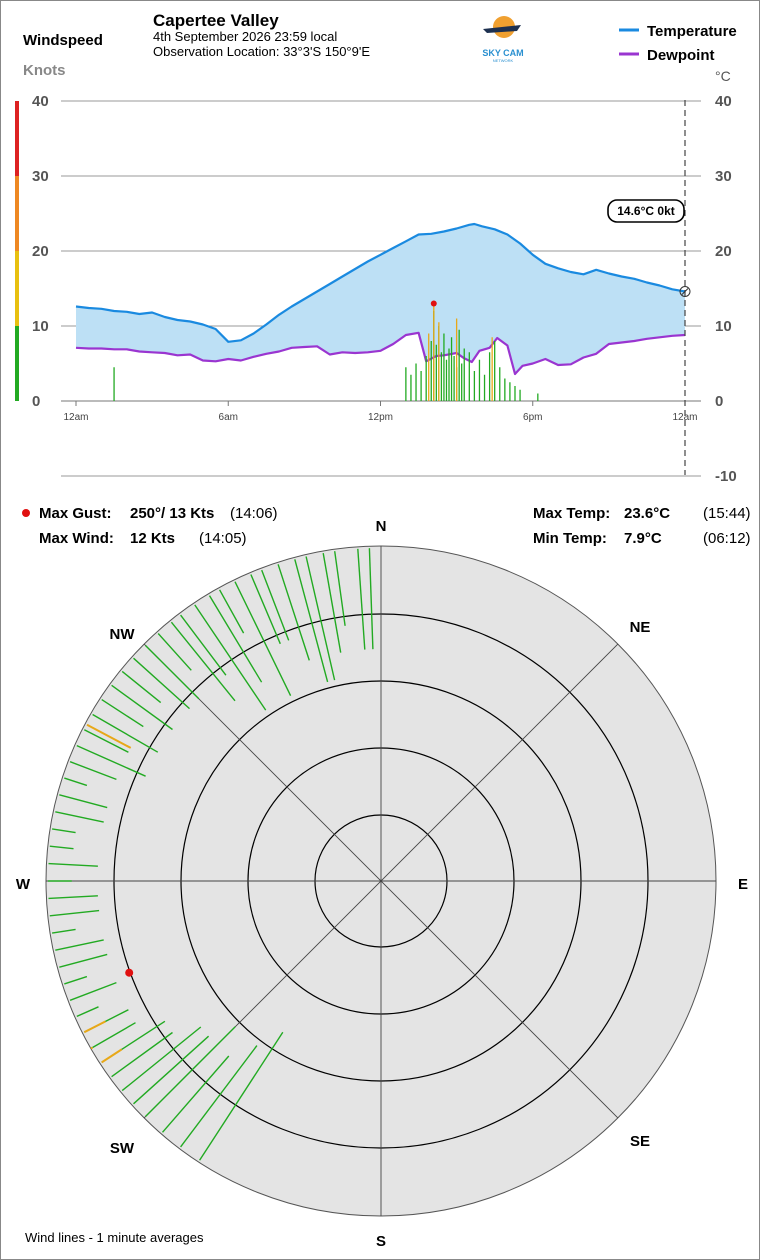  Describe the element at coordinates (23, 884) in the screenshot. I see `compass-label-w: W` at that location.